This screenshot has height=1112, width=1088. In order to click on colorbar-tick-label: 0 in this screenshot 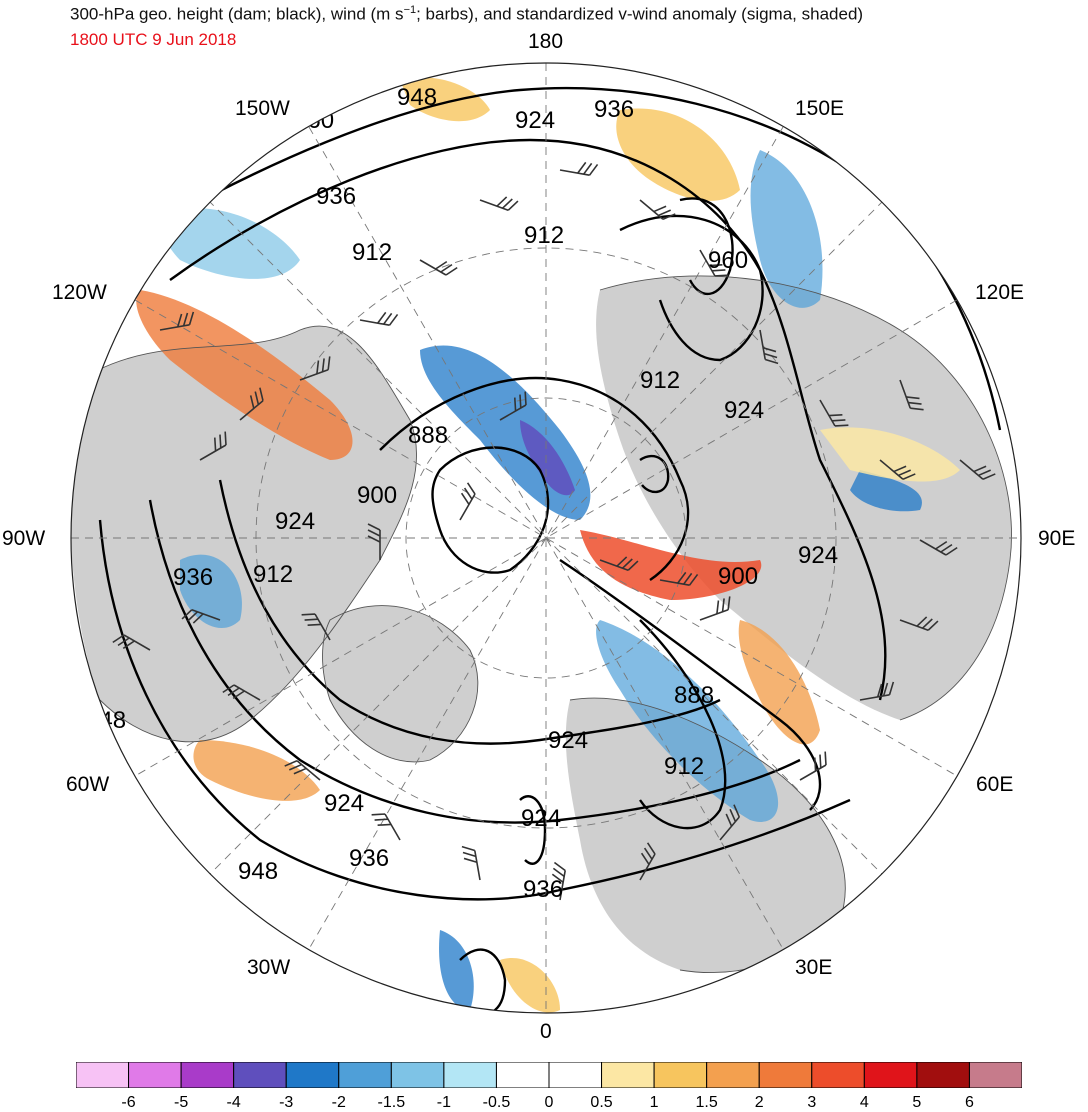, I will do `click(549, 1102)`.